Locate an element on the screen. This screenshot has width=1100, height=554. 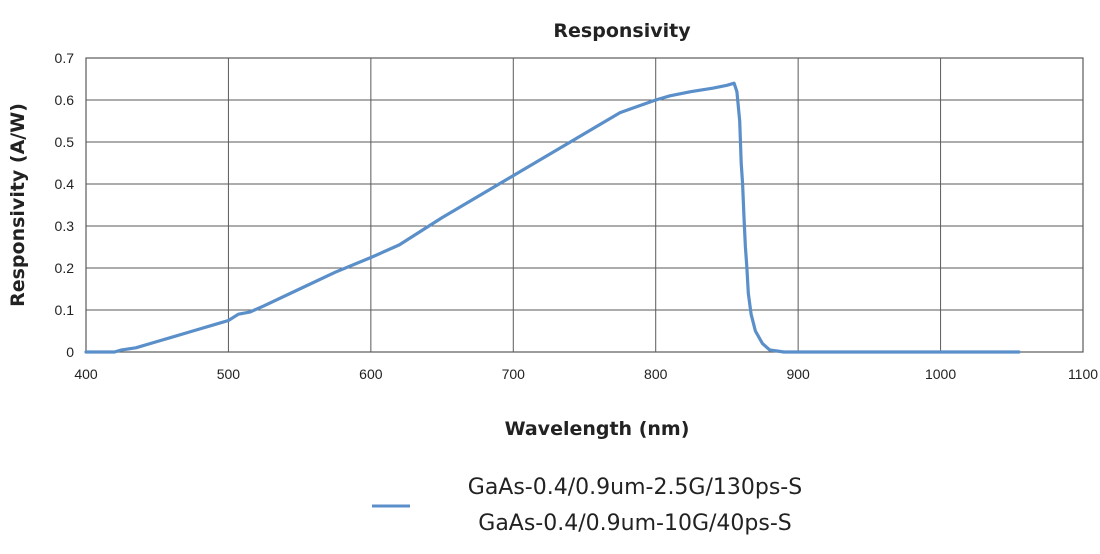
x-tick-label: 700 is located at coordinates (514, 374).